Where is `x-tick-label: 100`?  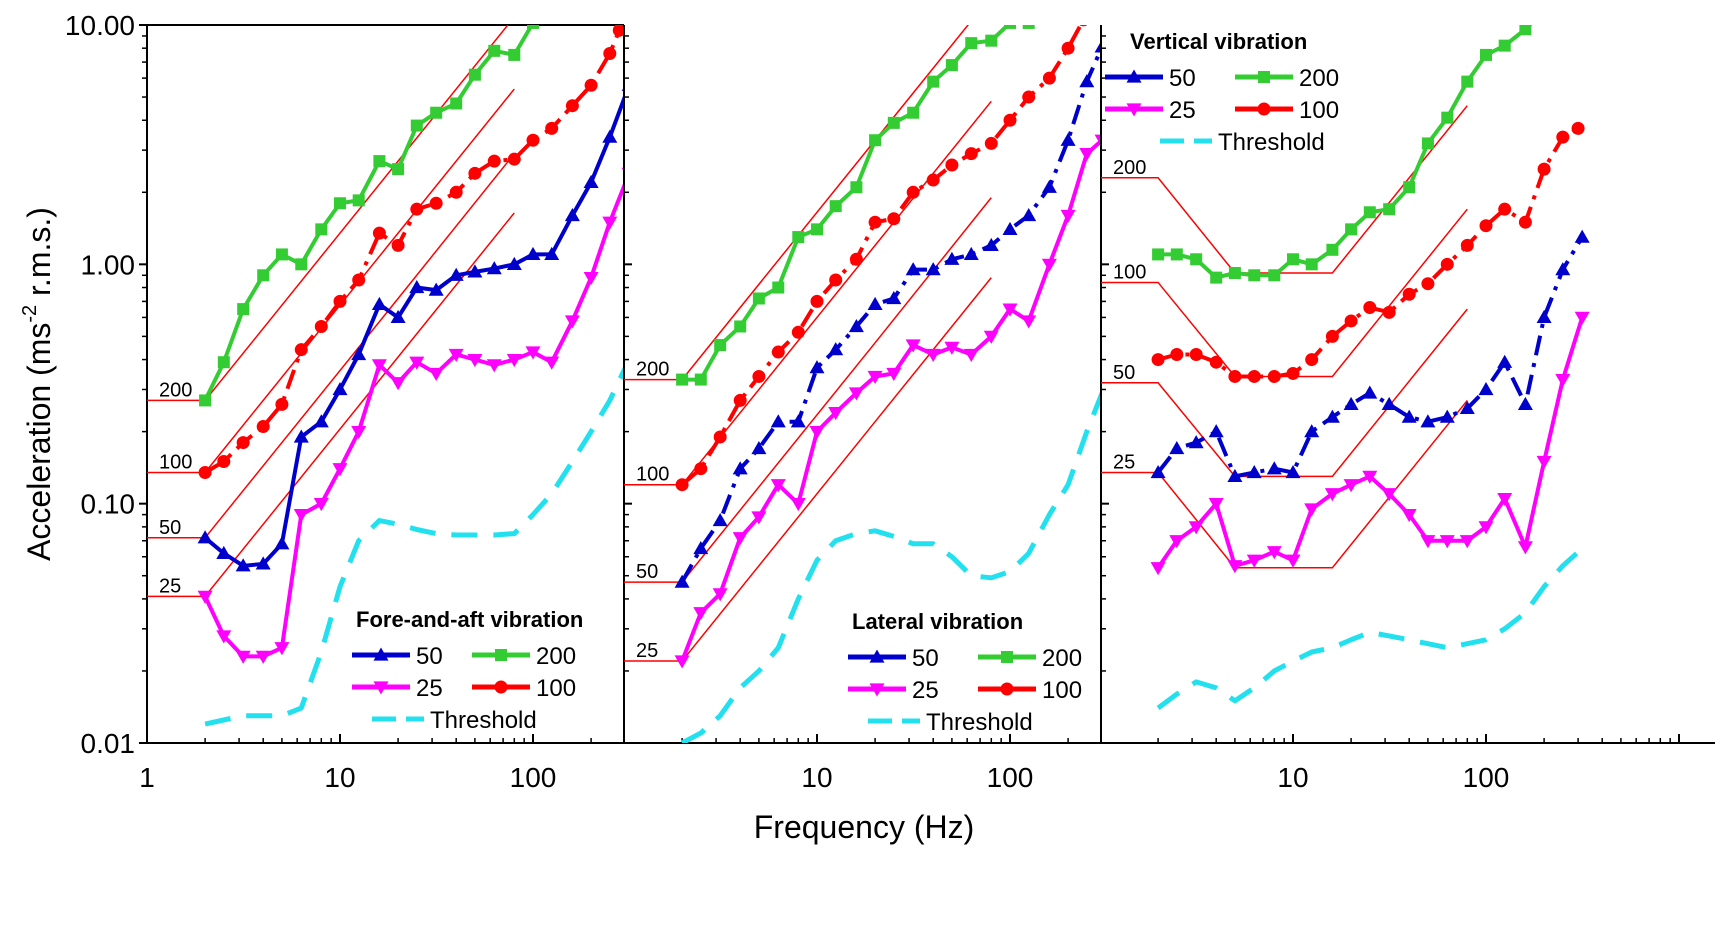
x-tick-label: 100 is located at coordinates (1010, 777).